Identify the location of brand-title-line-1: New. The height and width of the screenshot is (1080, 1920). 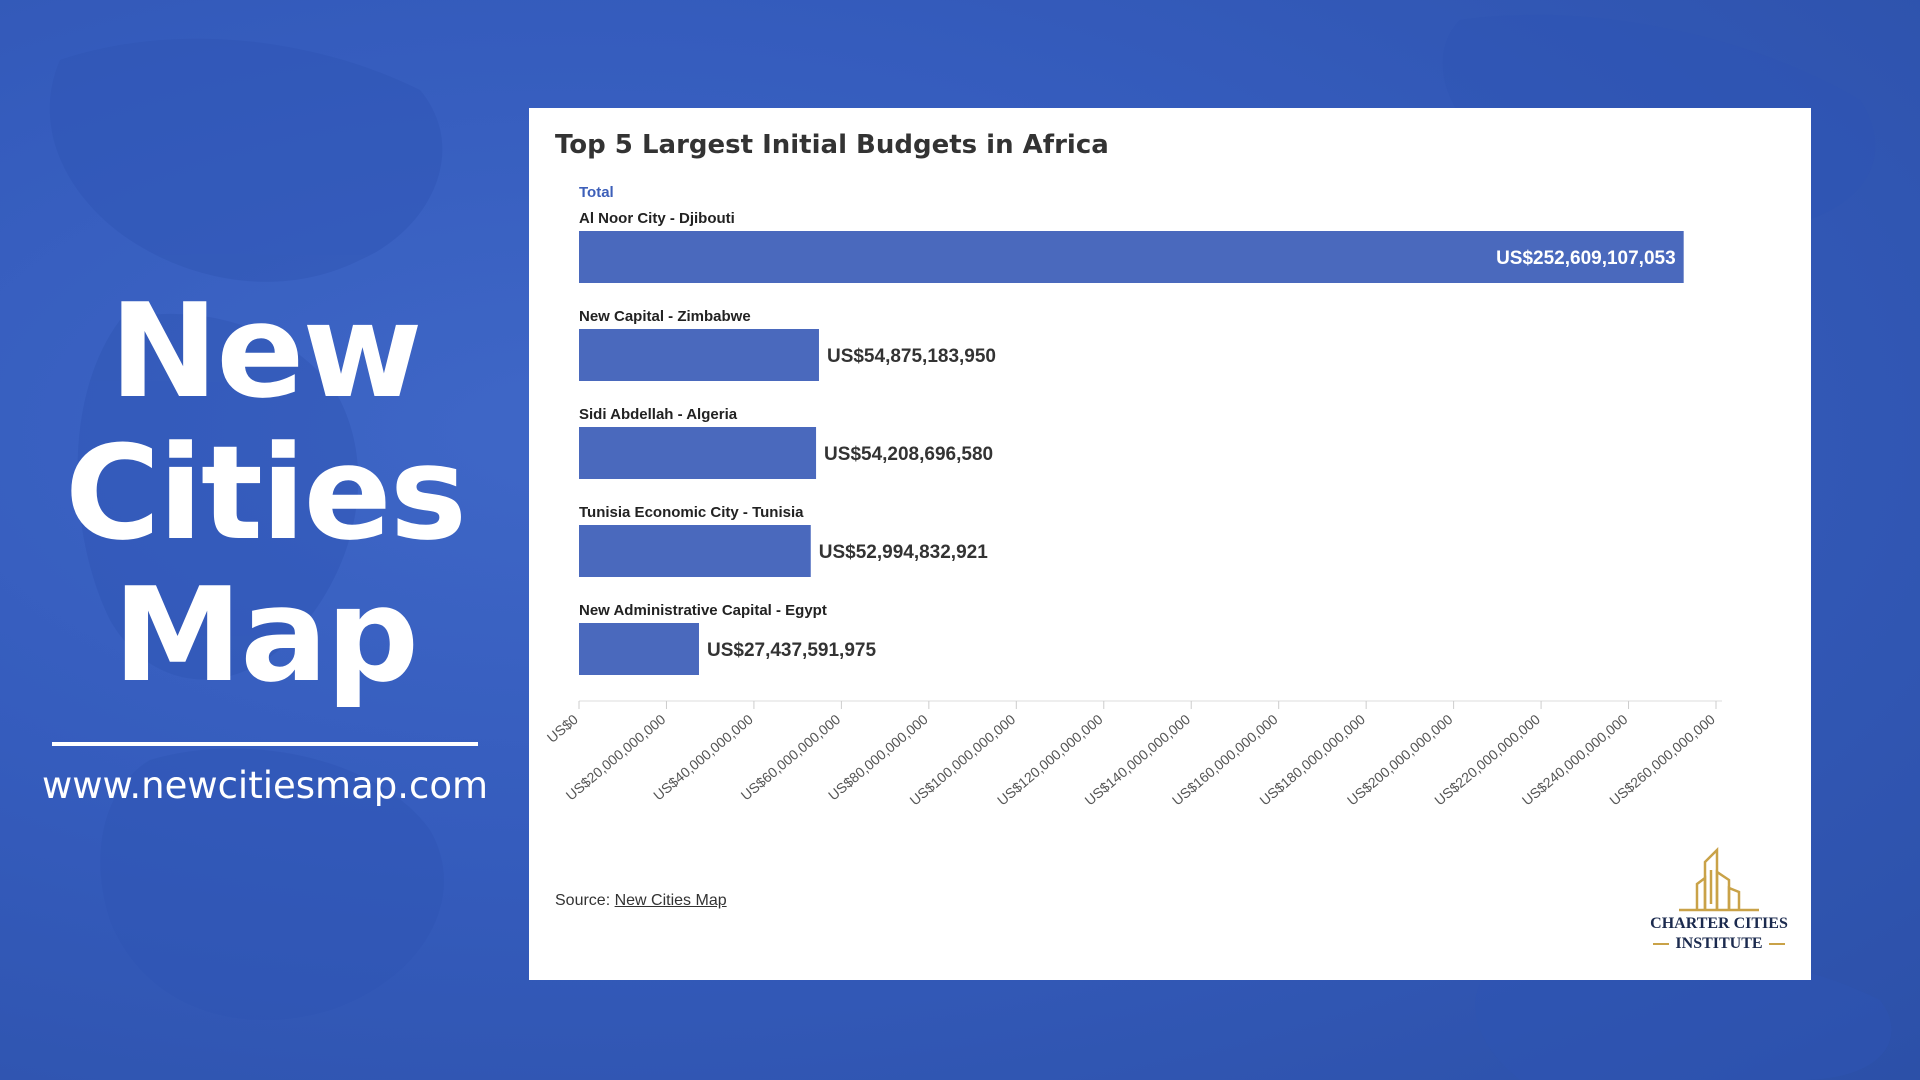
(265, 351).